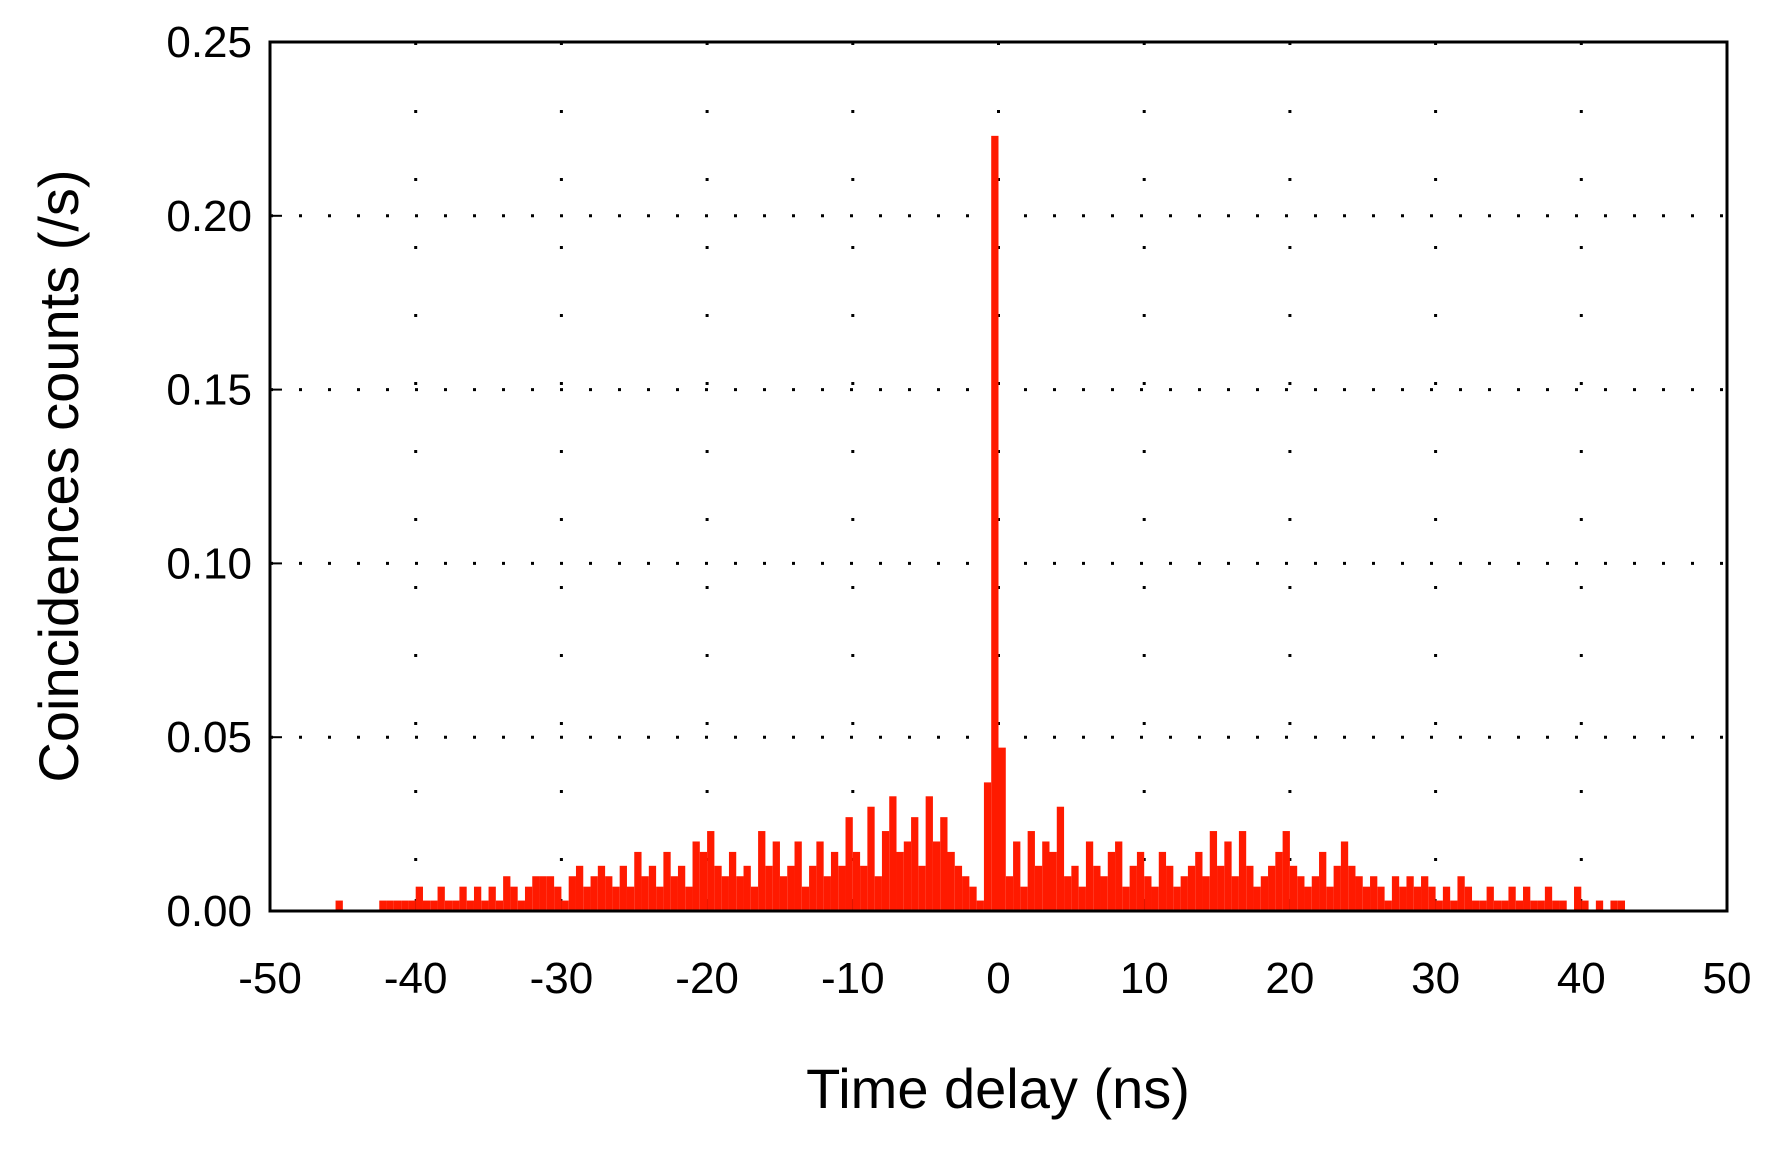  Describe the element at coordinates (209, 911) in the screenshot. I see `y-tick-label: 0.00` at that location.